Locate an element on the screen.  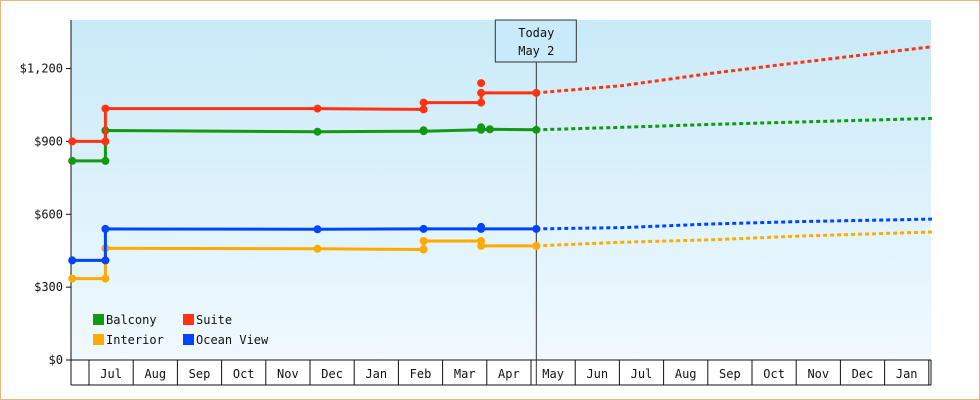
x-tick-label: Jun is located at coordinates (597, 374).